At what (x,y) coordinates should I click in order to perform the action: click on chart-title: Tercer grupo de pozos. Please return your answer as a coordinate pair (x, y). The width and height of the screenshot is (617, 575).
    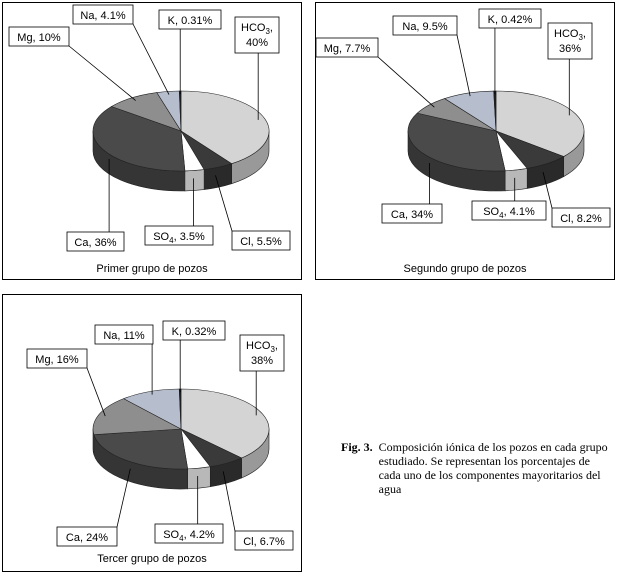
    Looking at the image, I should click on (152, 559).